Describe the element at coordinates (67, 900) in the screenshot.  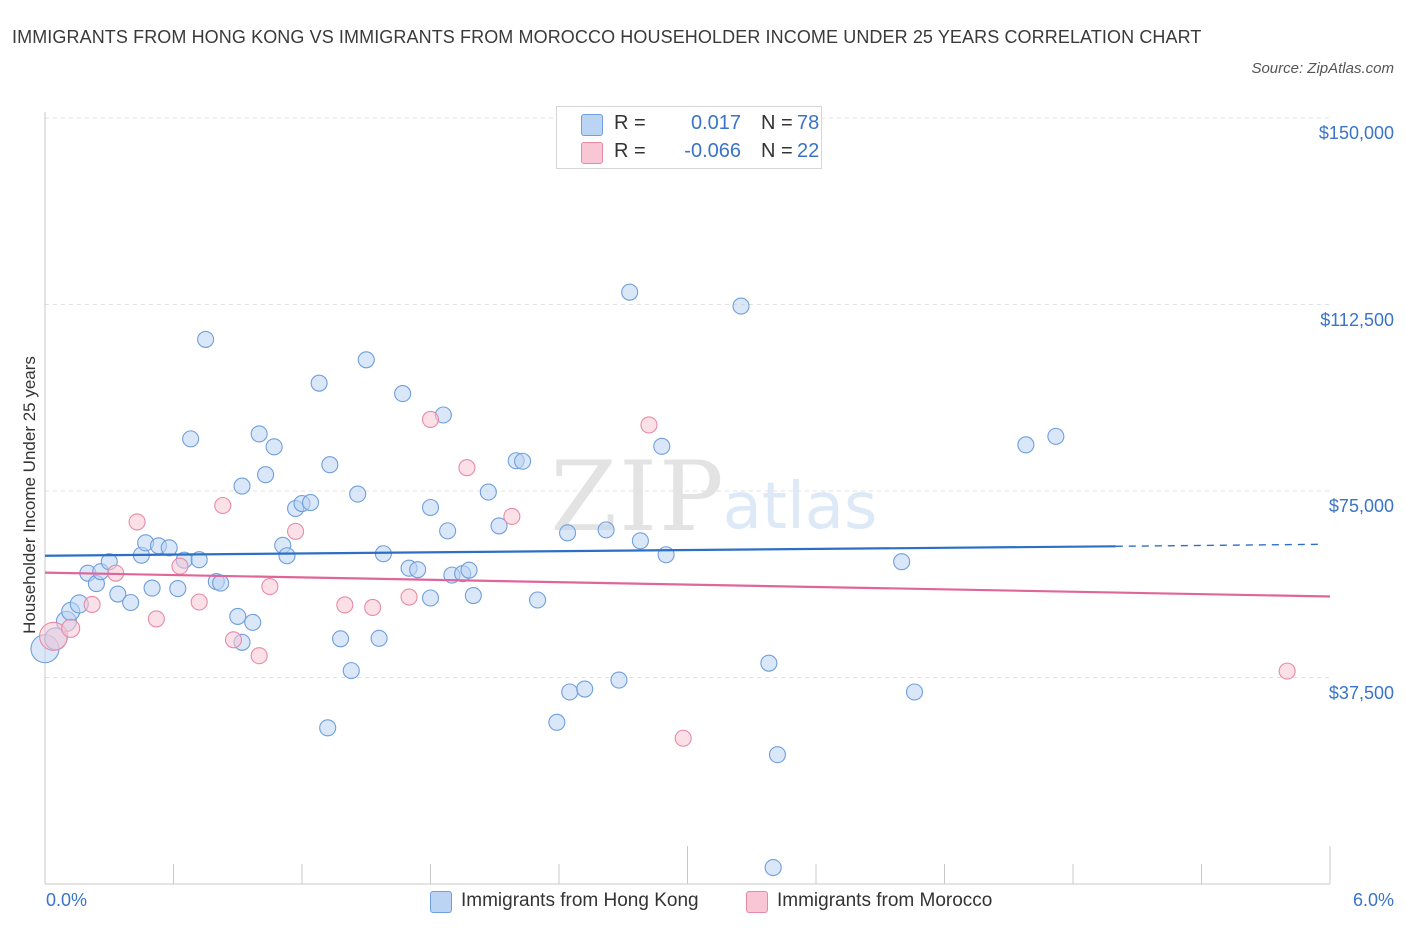
I see `x-tick-min: 0.0%` at that location.